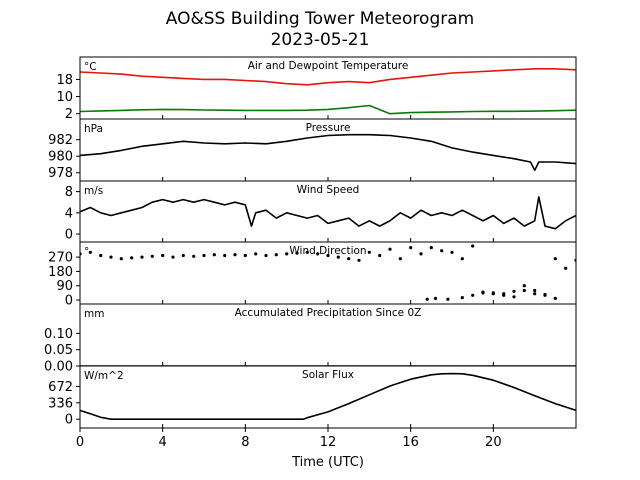  I want to click on panel-3-title: Wind Speed, so click(328, 190).